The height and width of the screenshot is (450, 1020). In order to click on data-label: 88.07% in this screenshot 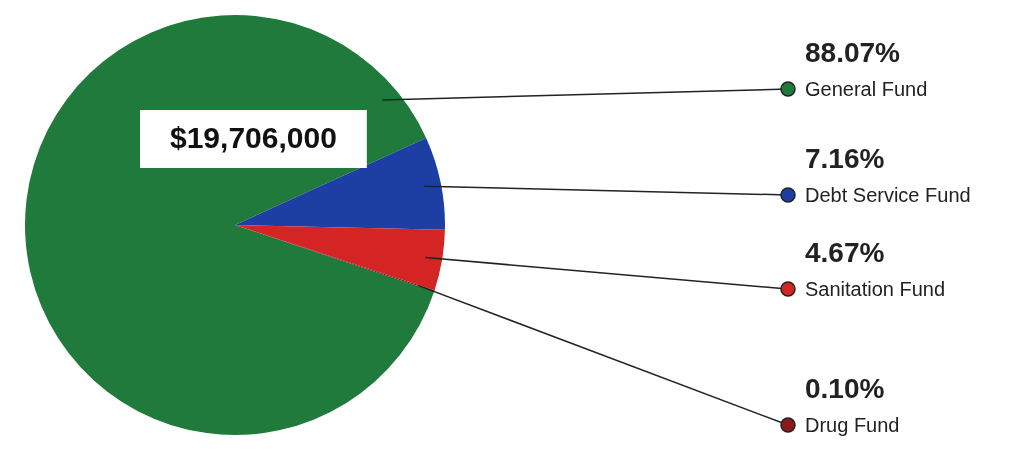, I will do `click(853, 52)`.